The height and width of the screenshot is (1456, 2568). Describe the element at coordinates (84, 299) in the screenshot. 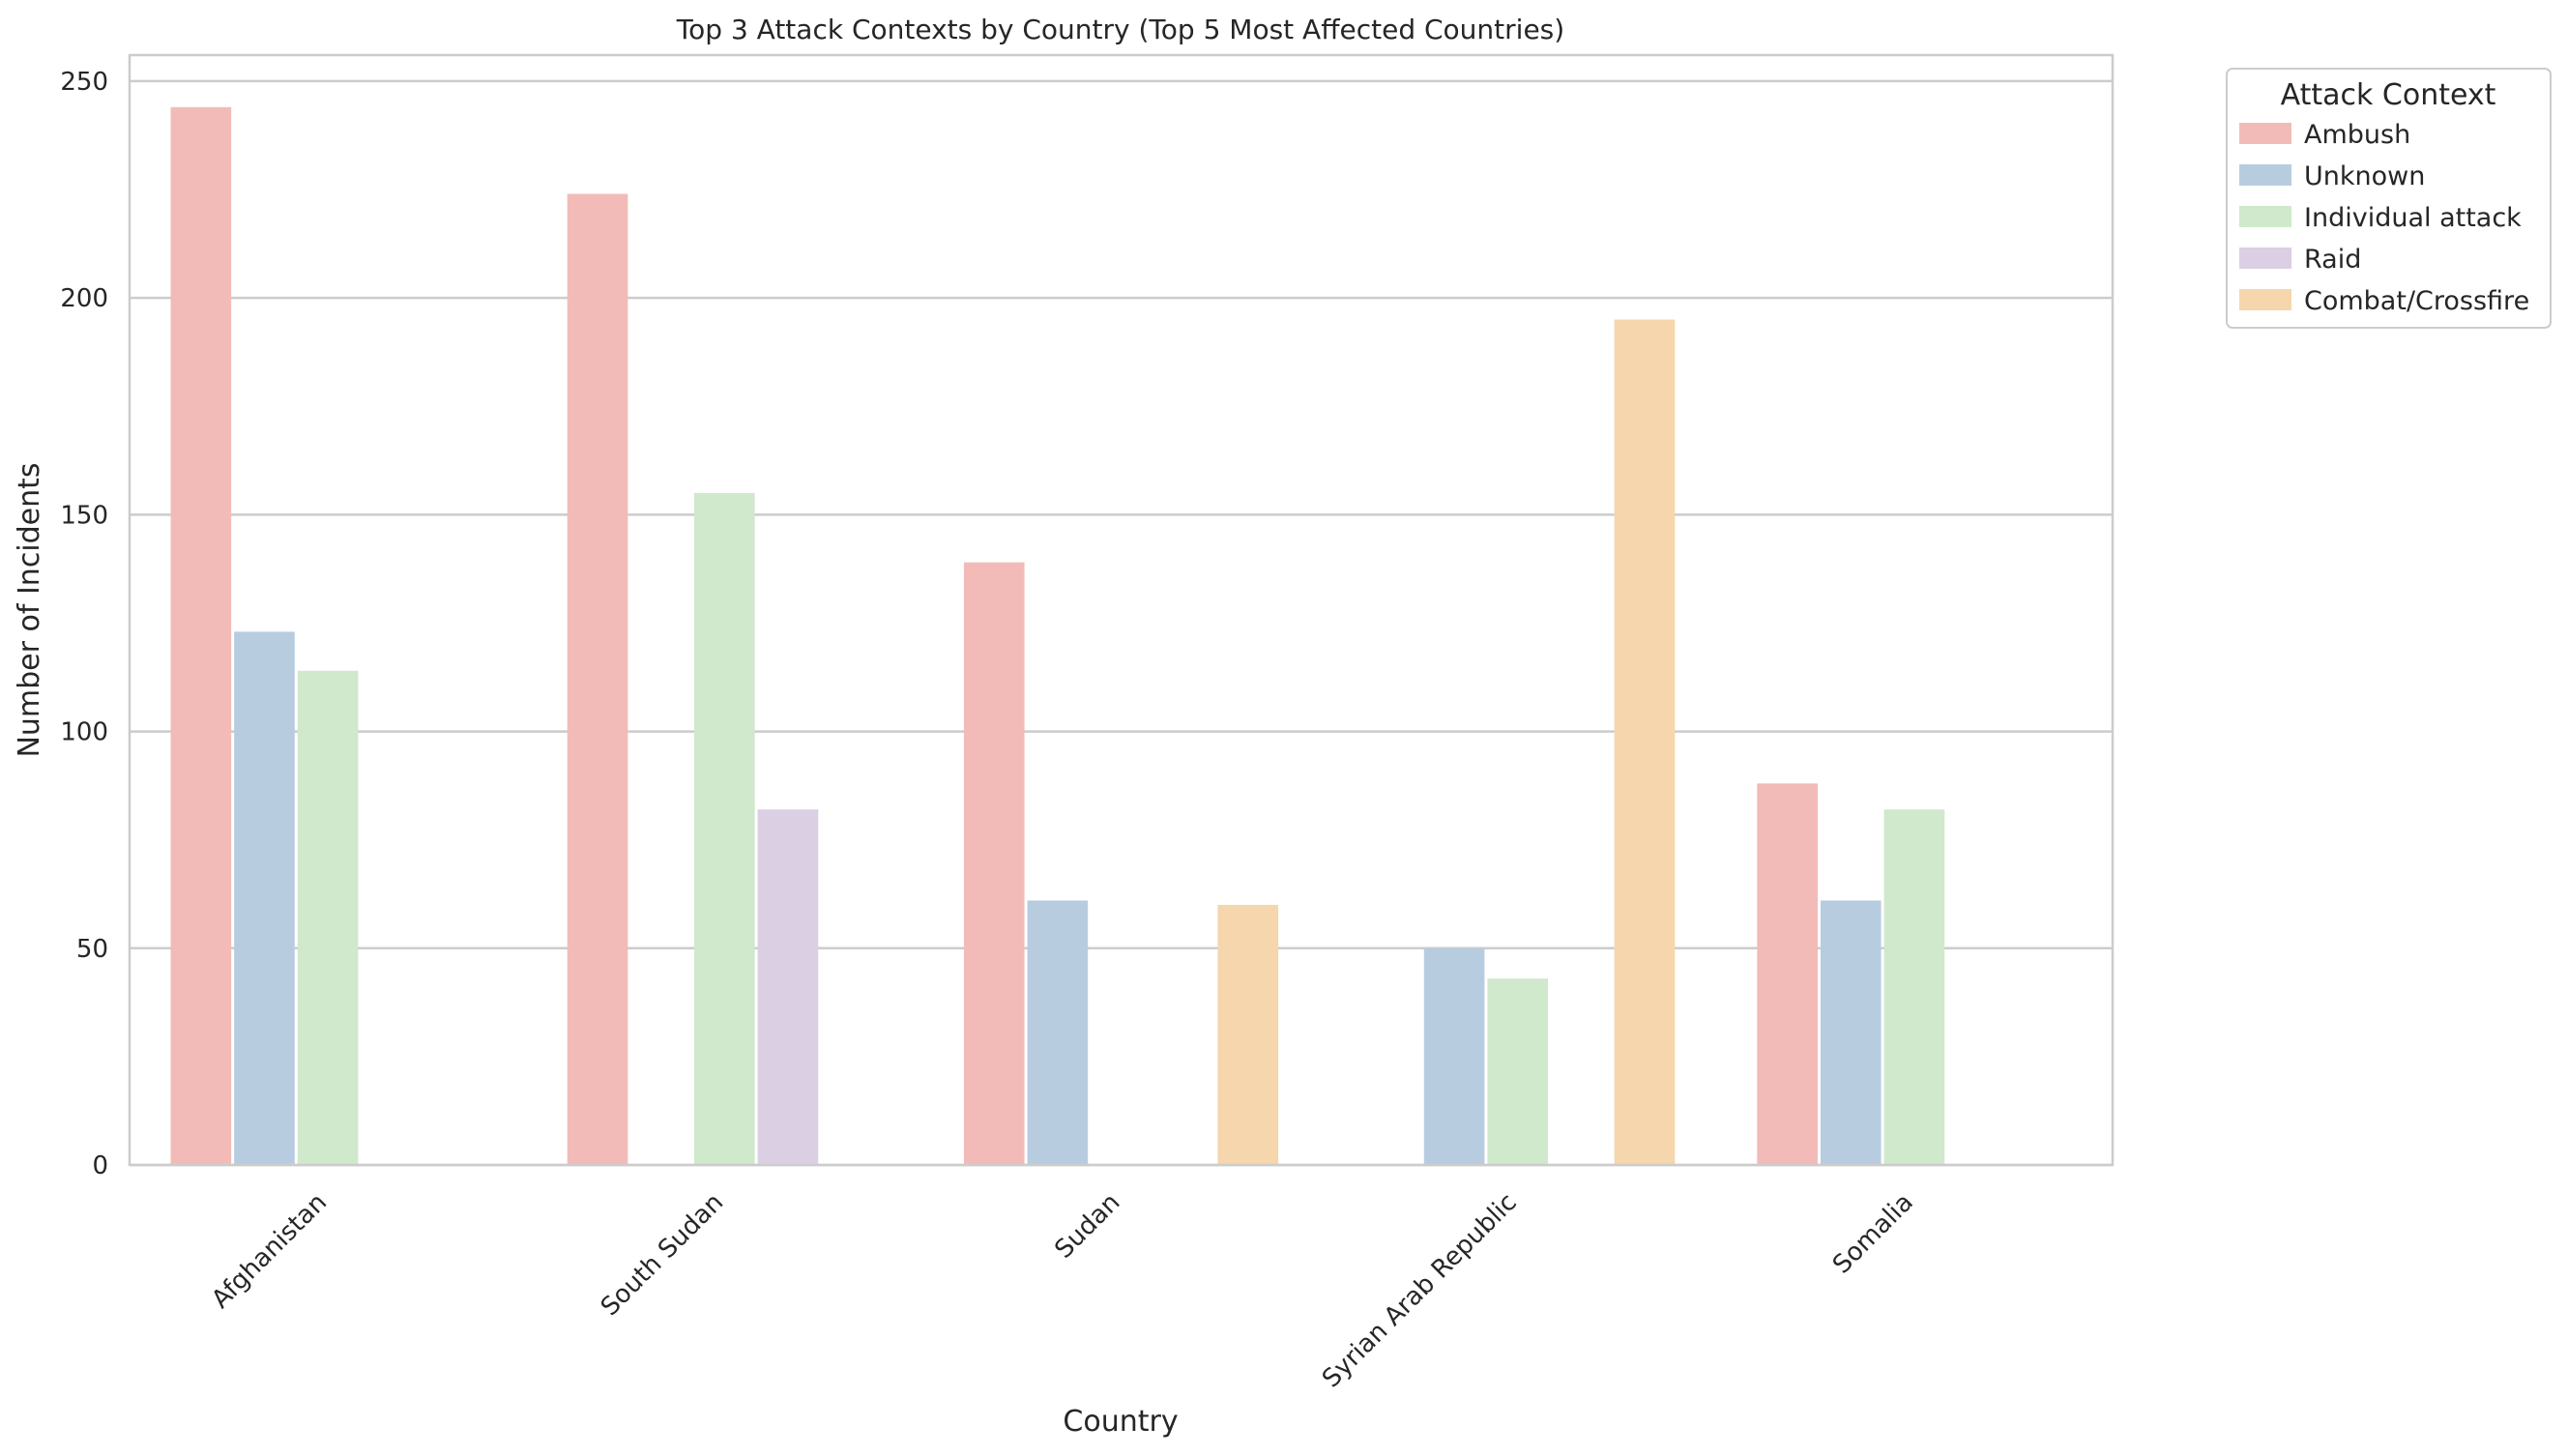

I see `y-tick-label: 200` at that location.